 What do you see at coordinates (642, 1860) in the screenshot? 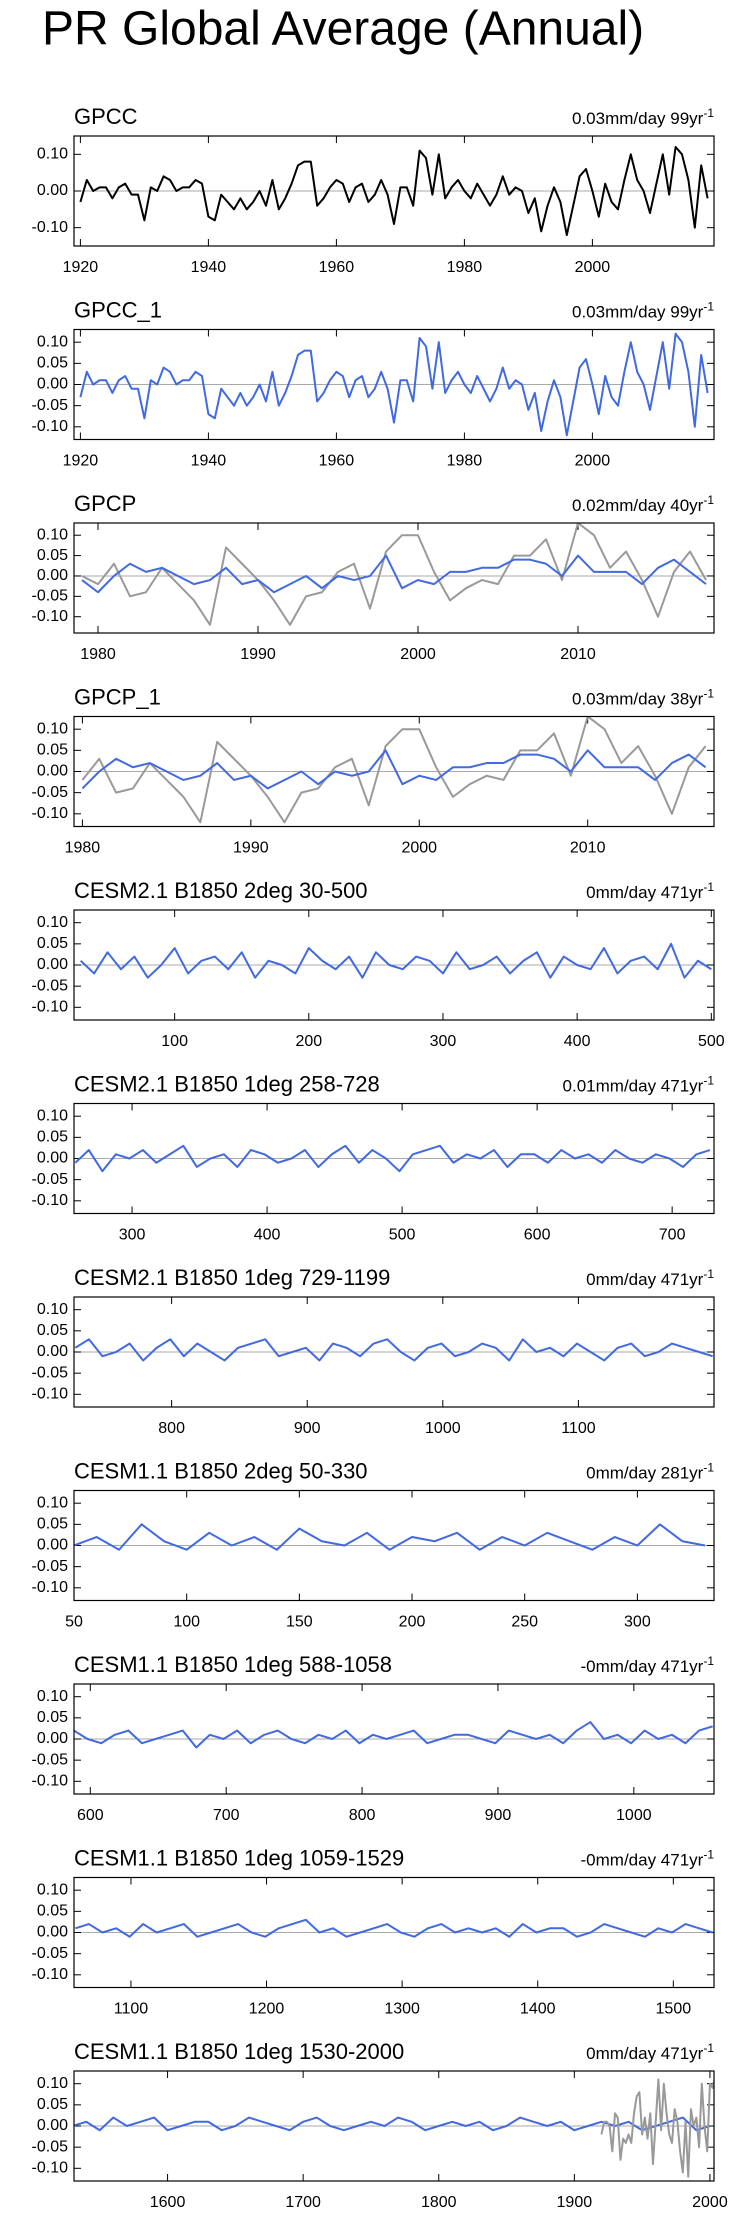
I see `trend-text: -0mm/day 471yr` at bounding box center [642, 1860].